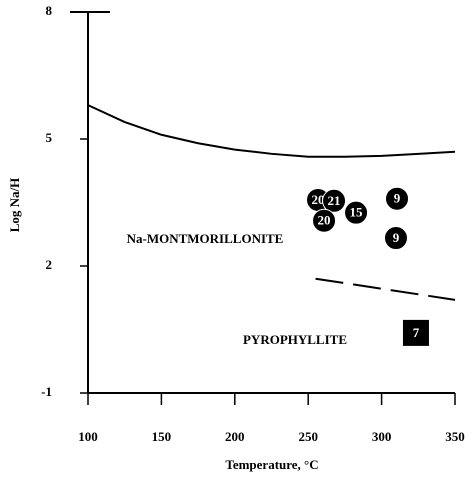 This screenshot has width=475, height=479. I want to click on x-tick-label: 200, so click(235, 436).